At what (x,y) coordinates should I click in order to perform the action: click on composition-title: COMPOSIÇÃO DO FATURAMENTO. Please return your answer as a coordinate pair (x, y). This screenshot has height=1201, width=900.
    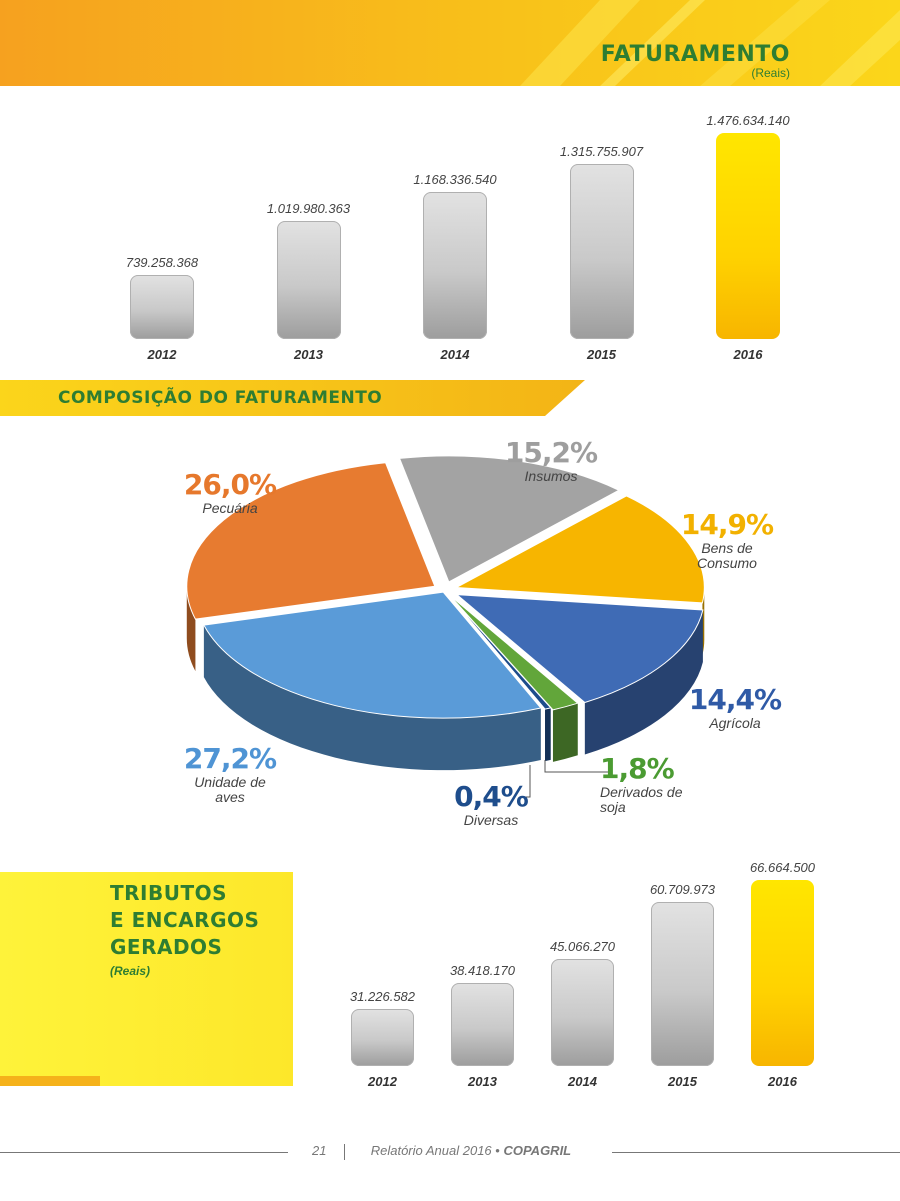
    Looking at the image, I should click on (220, 398).